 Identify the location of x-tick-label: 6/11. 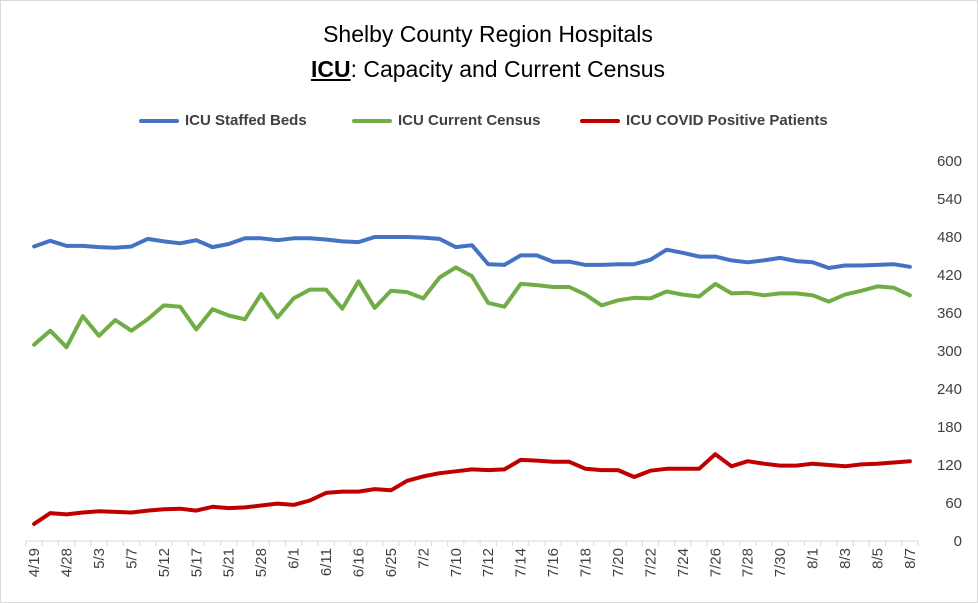
(326, 562).